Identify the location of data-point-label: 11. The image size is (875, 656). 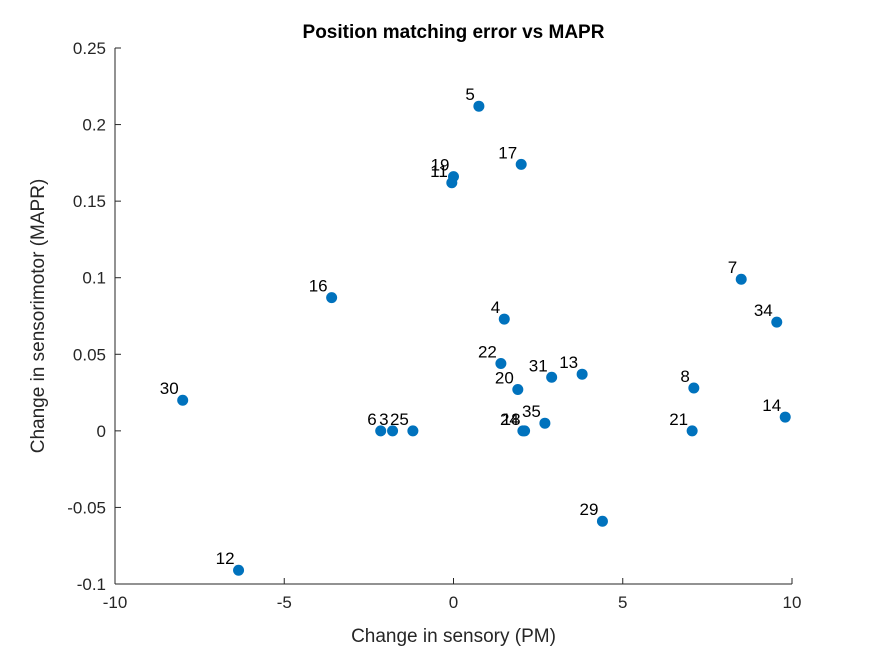
(439, 171).